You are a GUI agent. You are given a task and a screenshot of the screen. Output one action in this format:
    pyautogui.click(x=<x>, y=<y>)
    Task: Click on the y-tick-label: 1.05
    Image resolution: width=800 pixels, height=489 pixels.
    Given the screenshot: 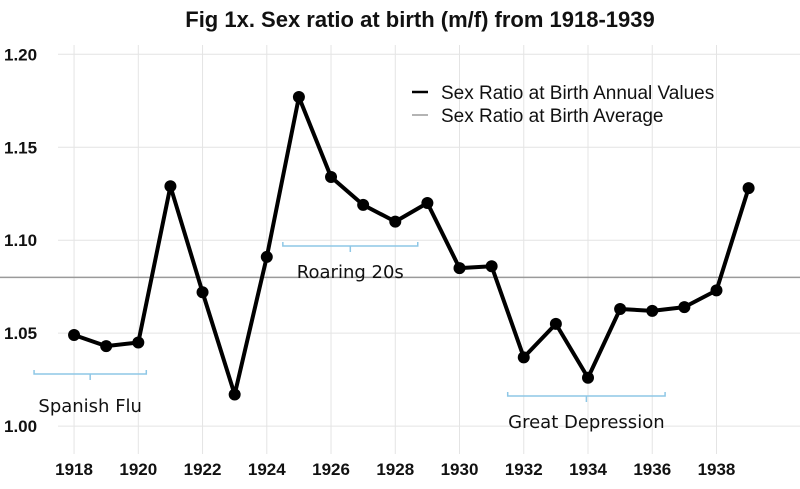 What is the action you would take?
    pyautogui.click(x=20, y=333)
    